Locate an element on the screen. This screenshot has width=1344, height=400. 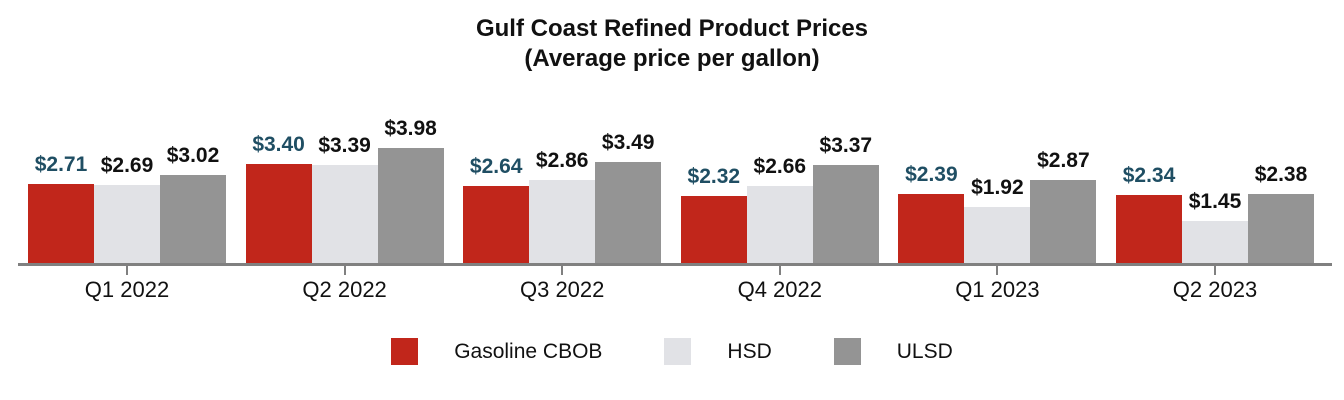
bar-wrap-gasoline-cbob-q2-2022: $3.40 is located at coordinates (278, 198).